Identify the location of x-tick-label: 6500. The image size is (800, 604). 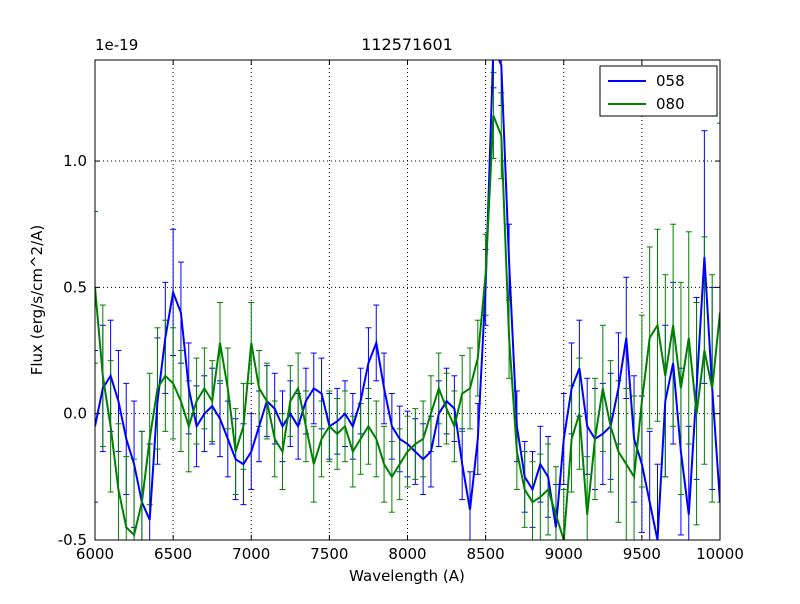
(173, 554).